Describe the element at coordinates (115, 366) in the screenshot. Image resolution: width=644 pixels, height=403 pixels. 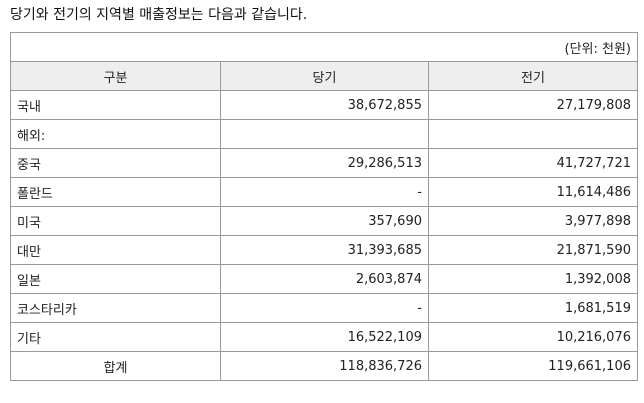
I see `row-label-total: 합계` at that location.